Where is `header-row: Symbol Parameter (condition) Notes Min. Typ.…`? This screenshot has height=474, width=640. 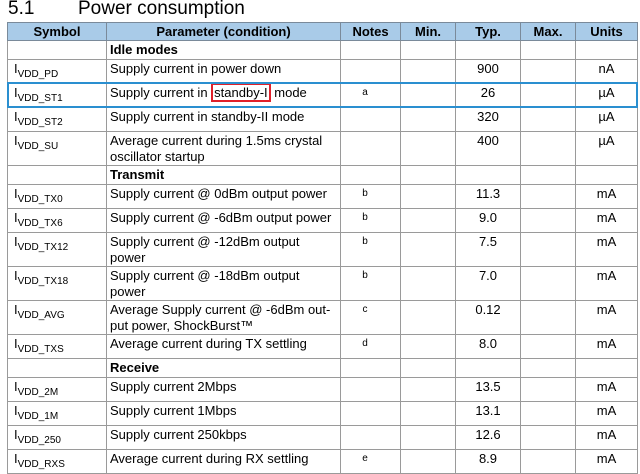
header-row: Symbol Parameter (condition) Notes Min. Typ.… is located at coordinates (322, 31).